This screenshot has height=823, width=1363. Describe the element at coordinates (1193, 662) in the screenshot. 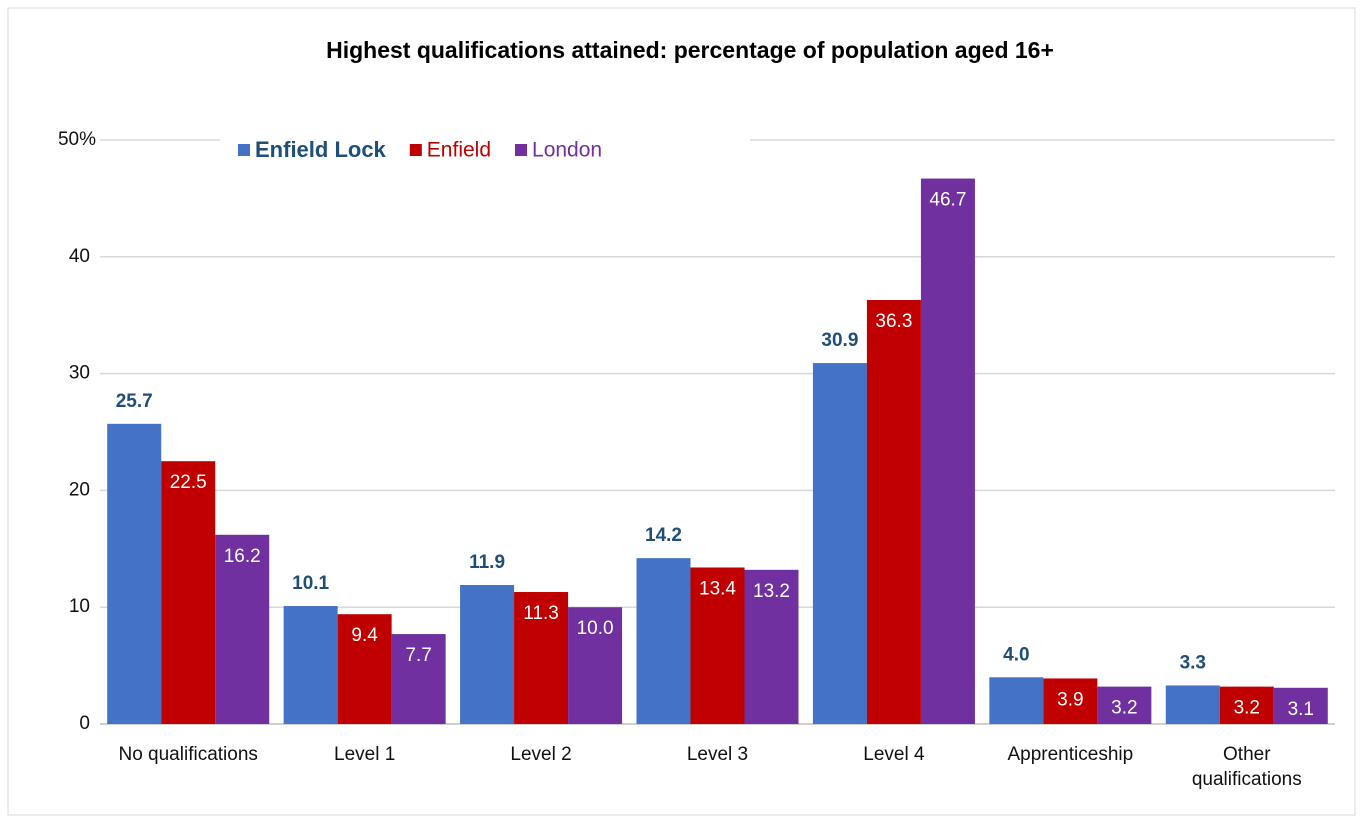

I see `data-label: 3.3` at that location.